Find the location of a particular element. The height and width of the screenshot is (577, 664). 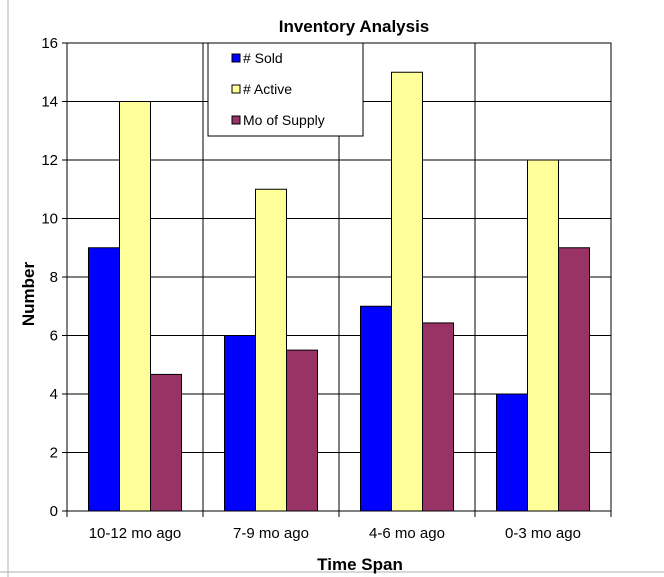

x-tick-label: 0-3 mo ago is located at coordinates (543, 533).